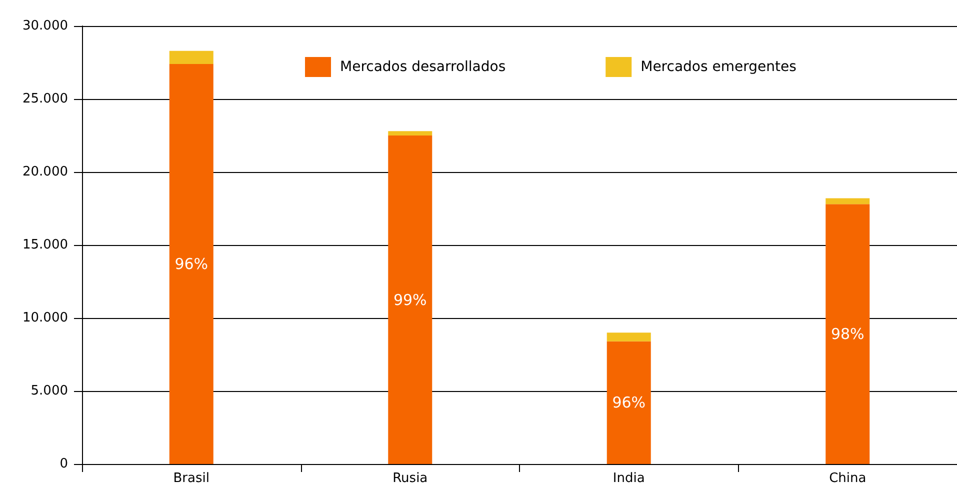 The width and height of the screenshot is (957, 494). Describe the element at coordinates (64, 464) in the screenshot. I see `y-tick-label: 0` at that location.